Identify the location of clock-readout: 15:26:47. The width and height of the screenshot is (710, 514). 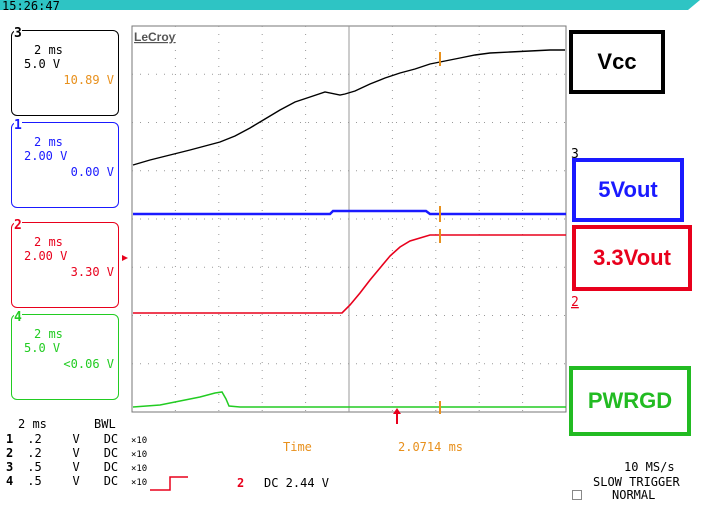
(31, 5).